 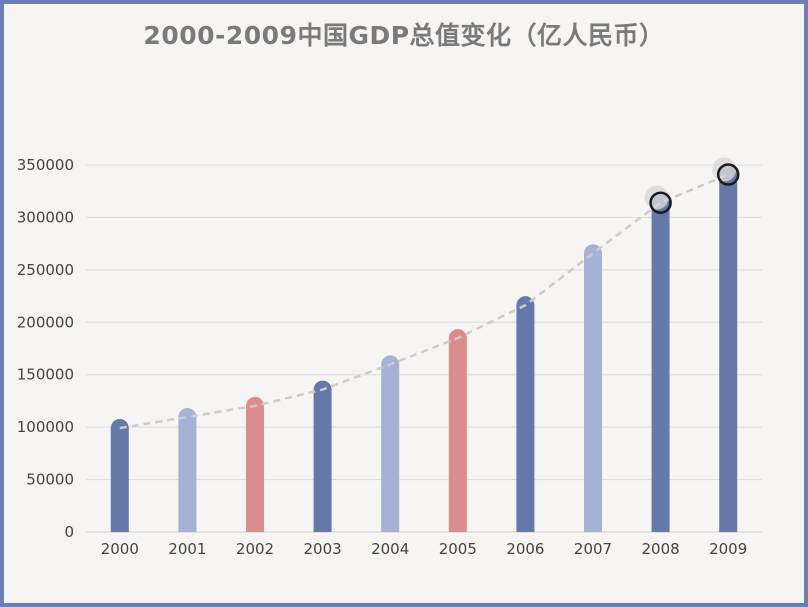 I want to click on bar-2005, so click(x=457, y=435).